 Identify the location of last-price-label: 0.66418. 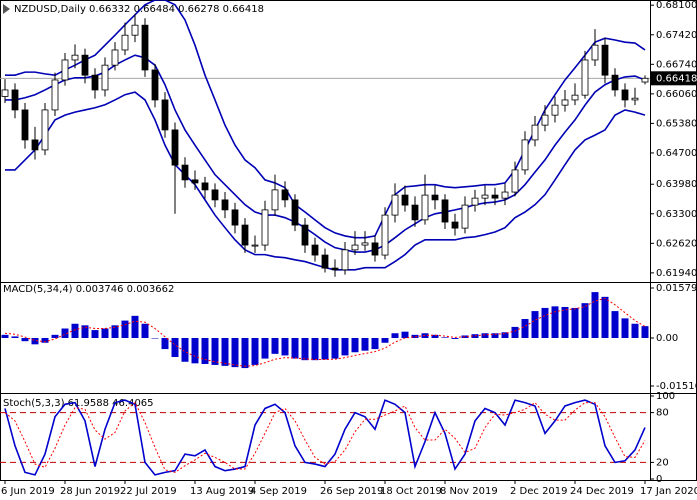
(676, 78).